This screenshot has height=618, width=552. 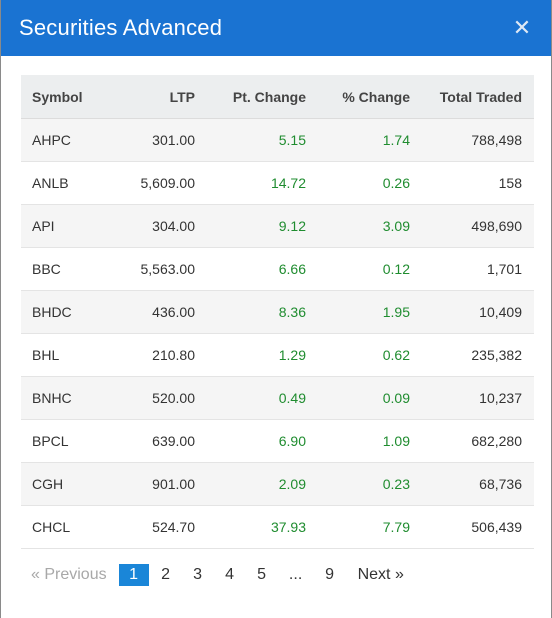 What do you see at coordinates (68, 398) in the screenshot?
I see `cell-symbol: BNHC` at bounding box center [68, 398].